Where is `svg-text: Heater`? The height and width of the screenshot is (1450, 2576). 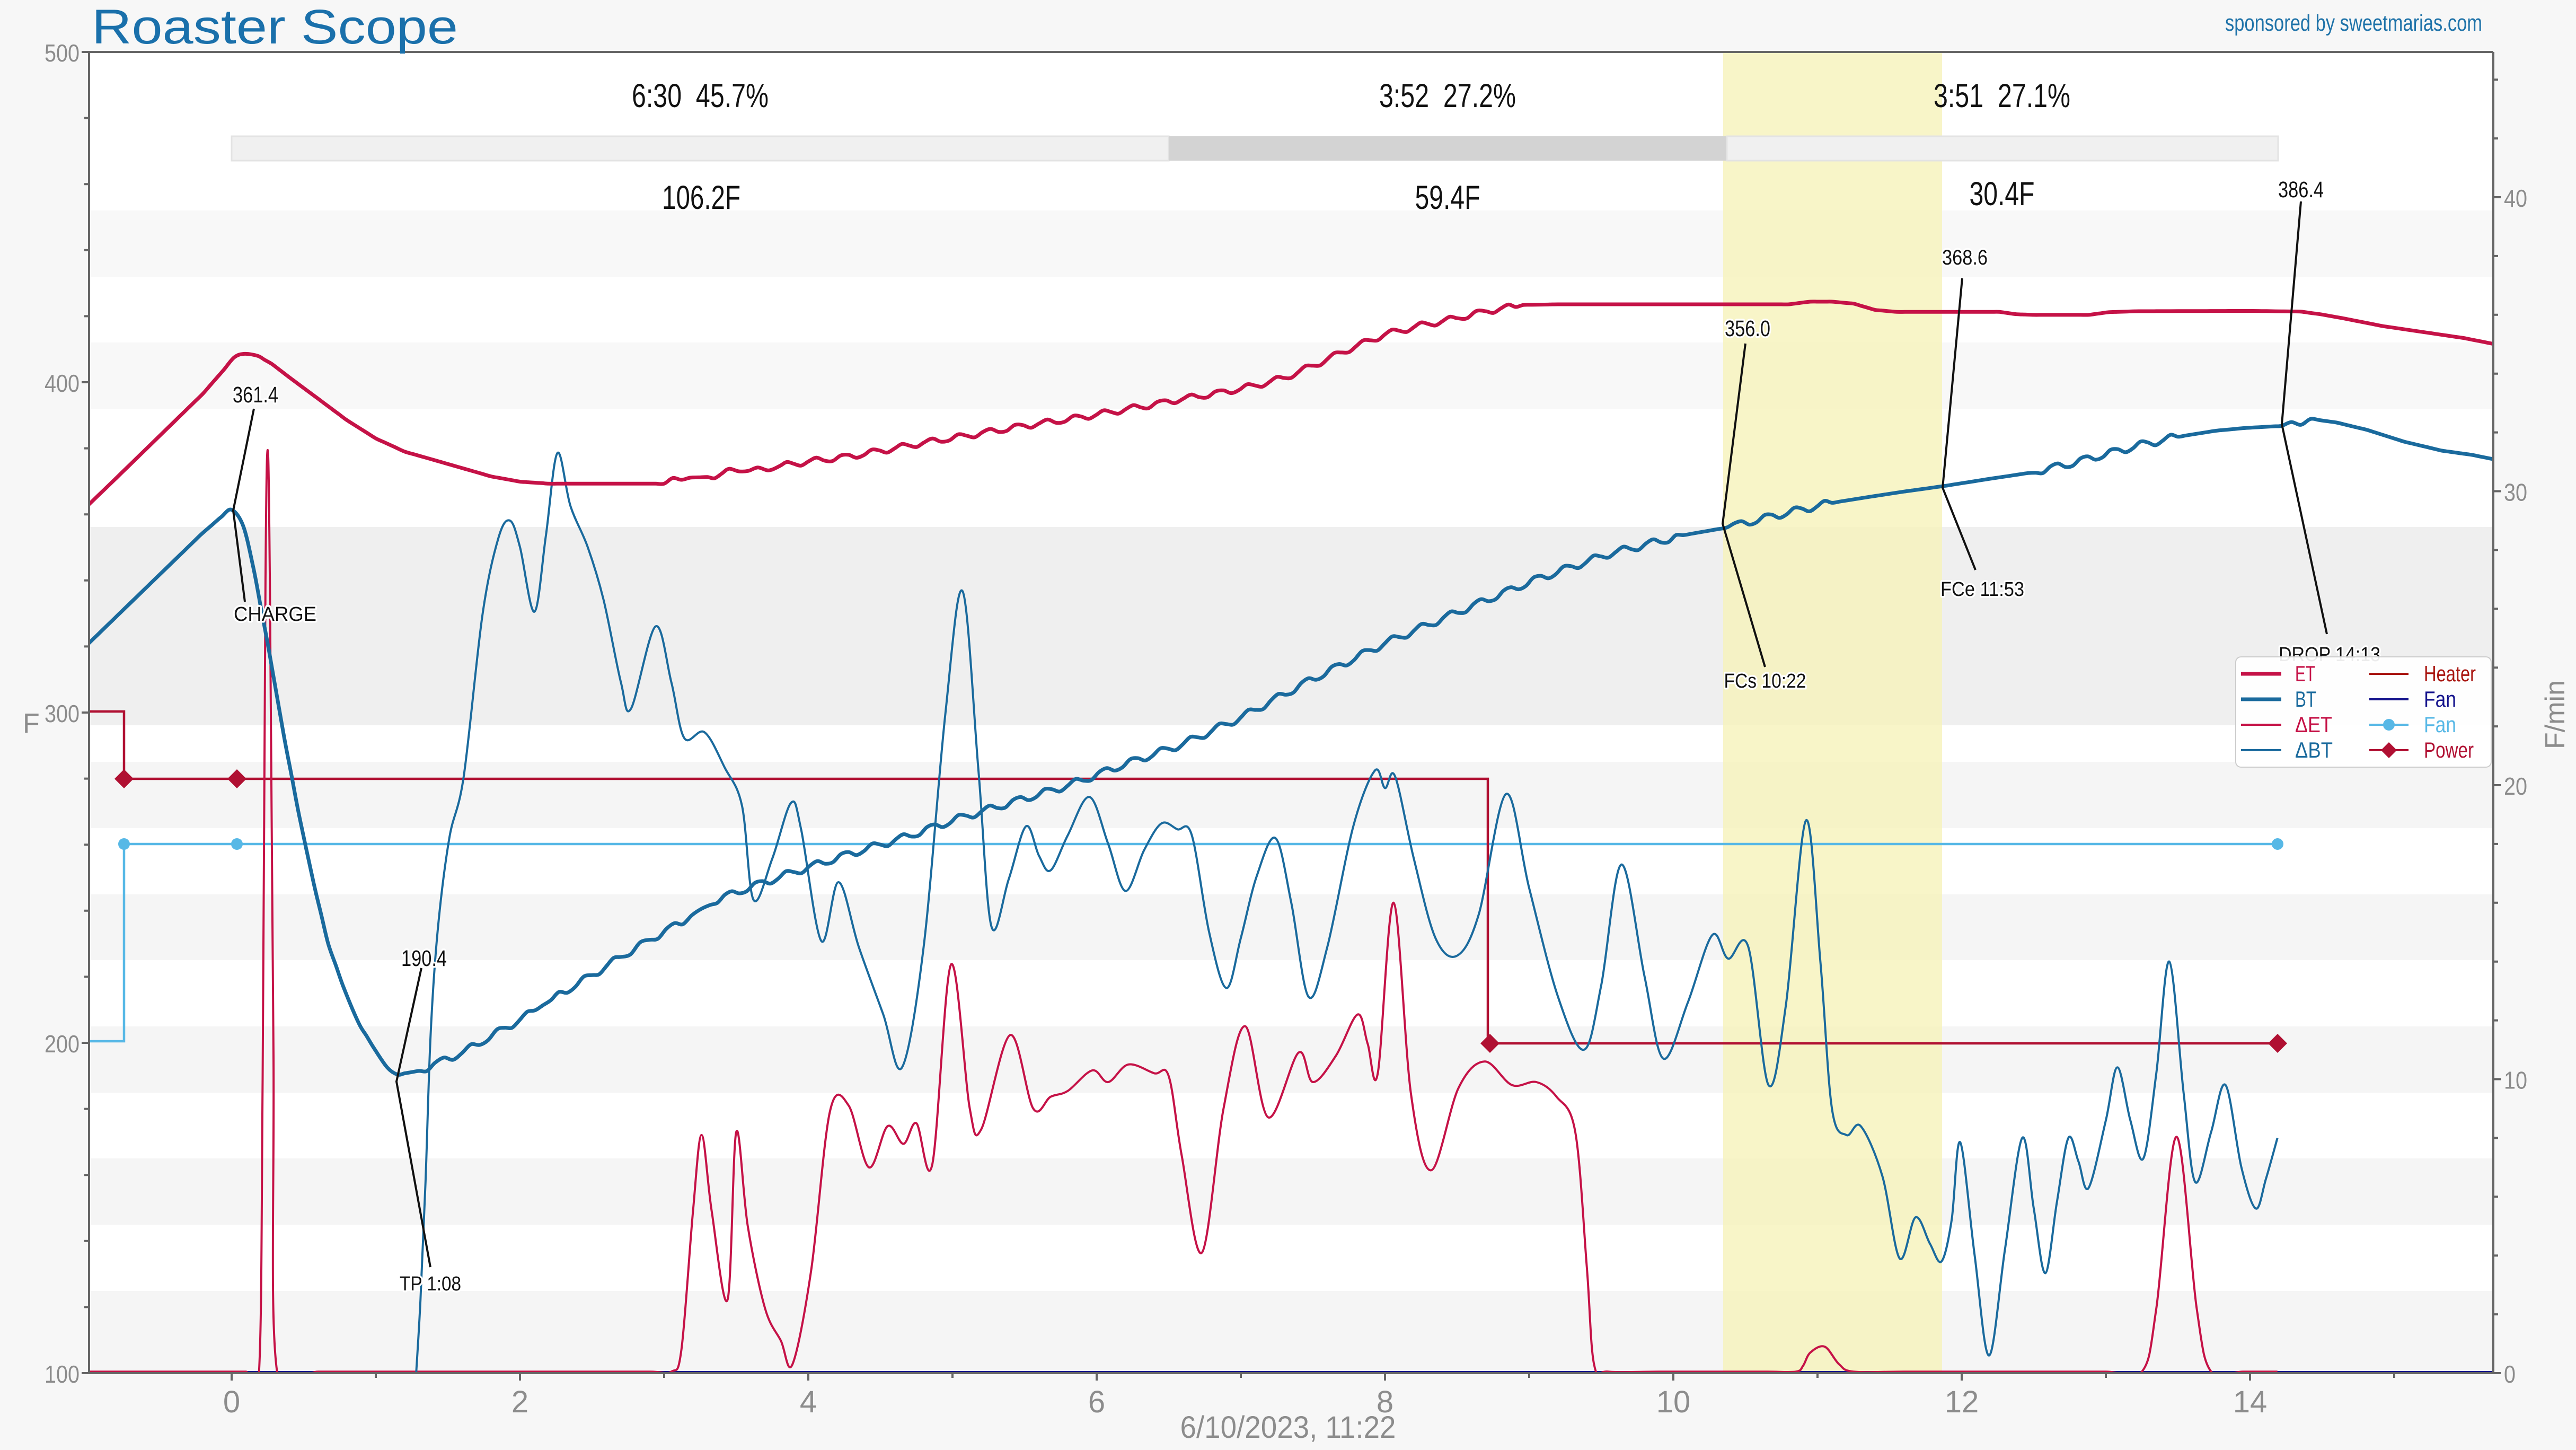 svg-text: Heater is located at coordinates (2450, 673).